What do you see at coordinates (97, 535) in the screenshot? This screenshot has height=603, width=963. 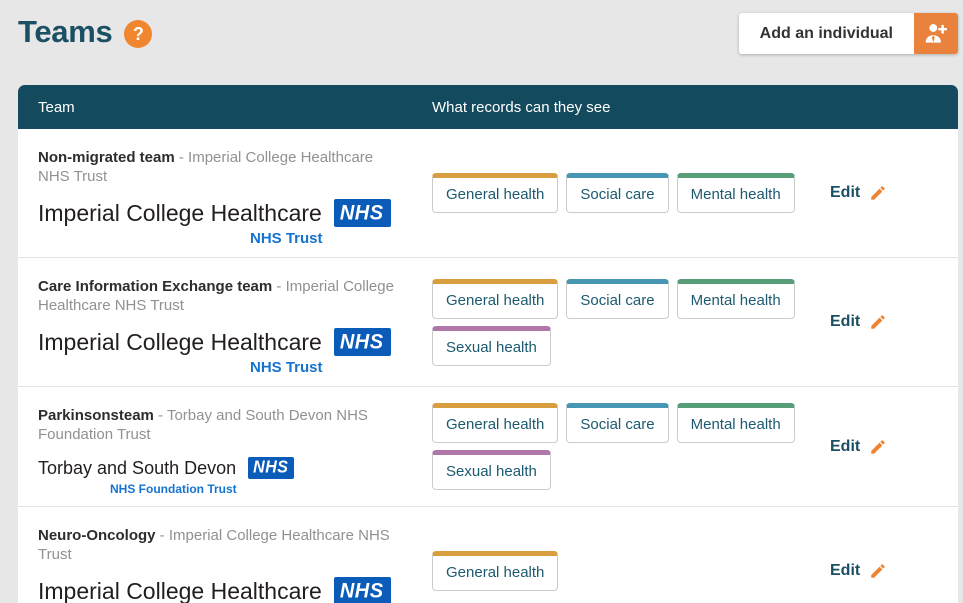 I see `team-name: Neuro-Oncology` at bounding box center [97, 535].